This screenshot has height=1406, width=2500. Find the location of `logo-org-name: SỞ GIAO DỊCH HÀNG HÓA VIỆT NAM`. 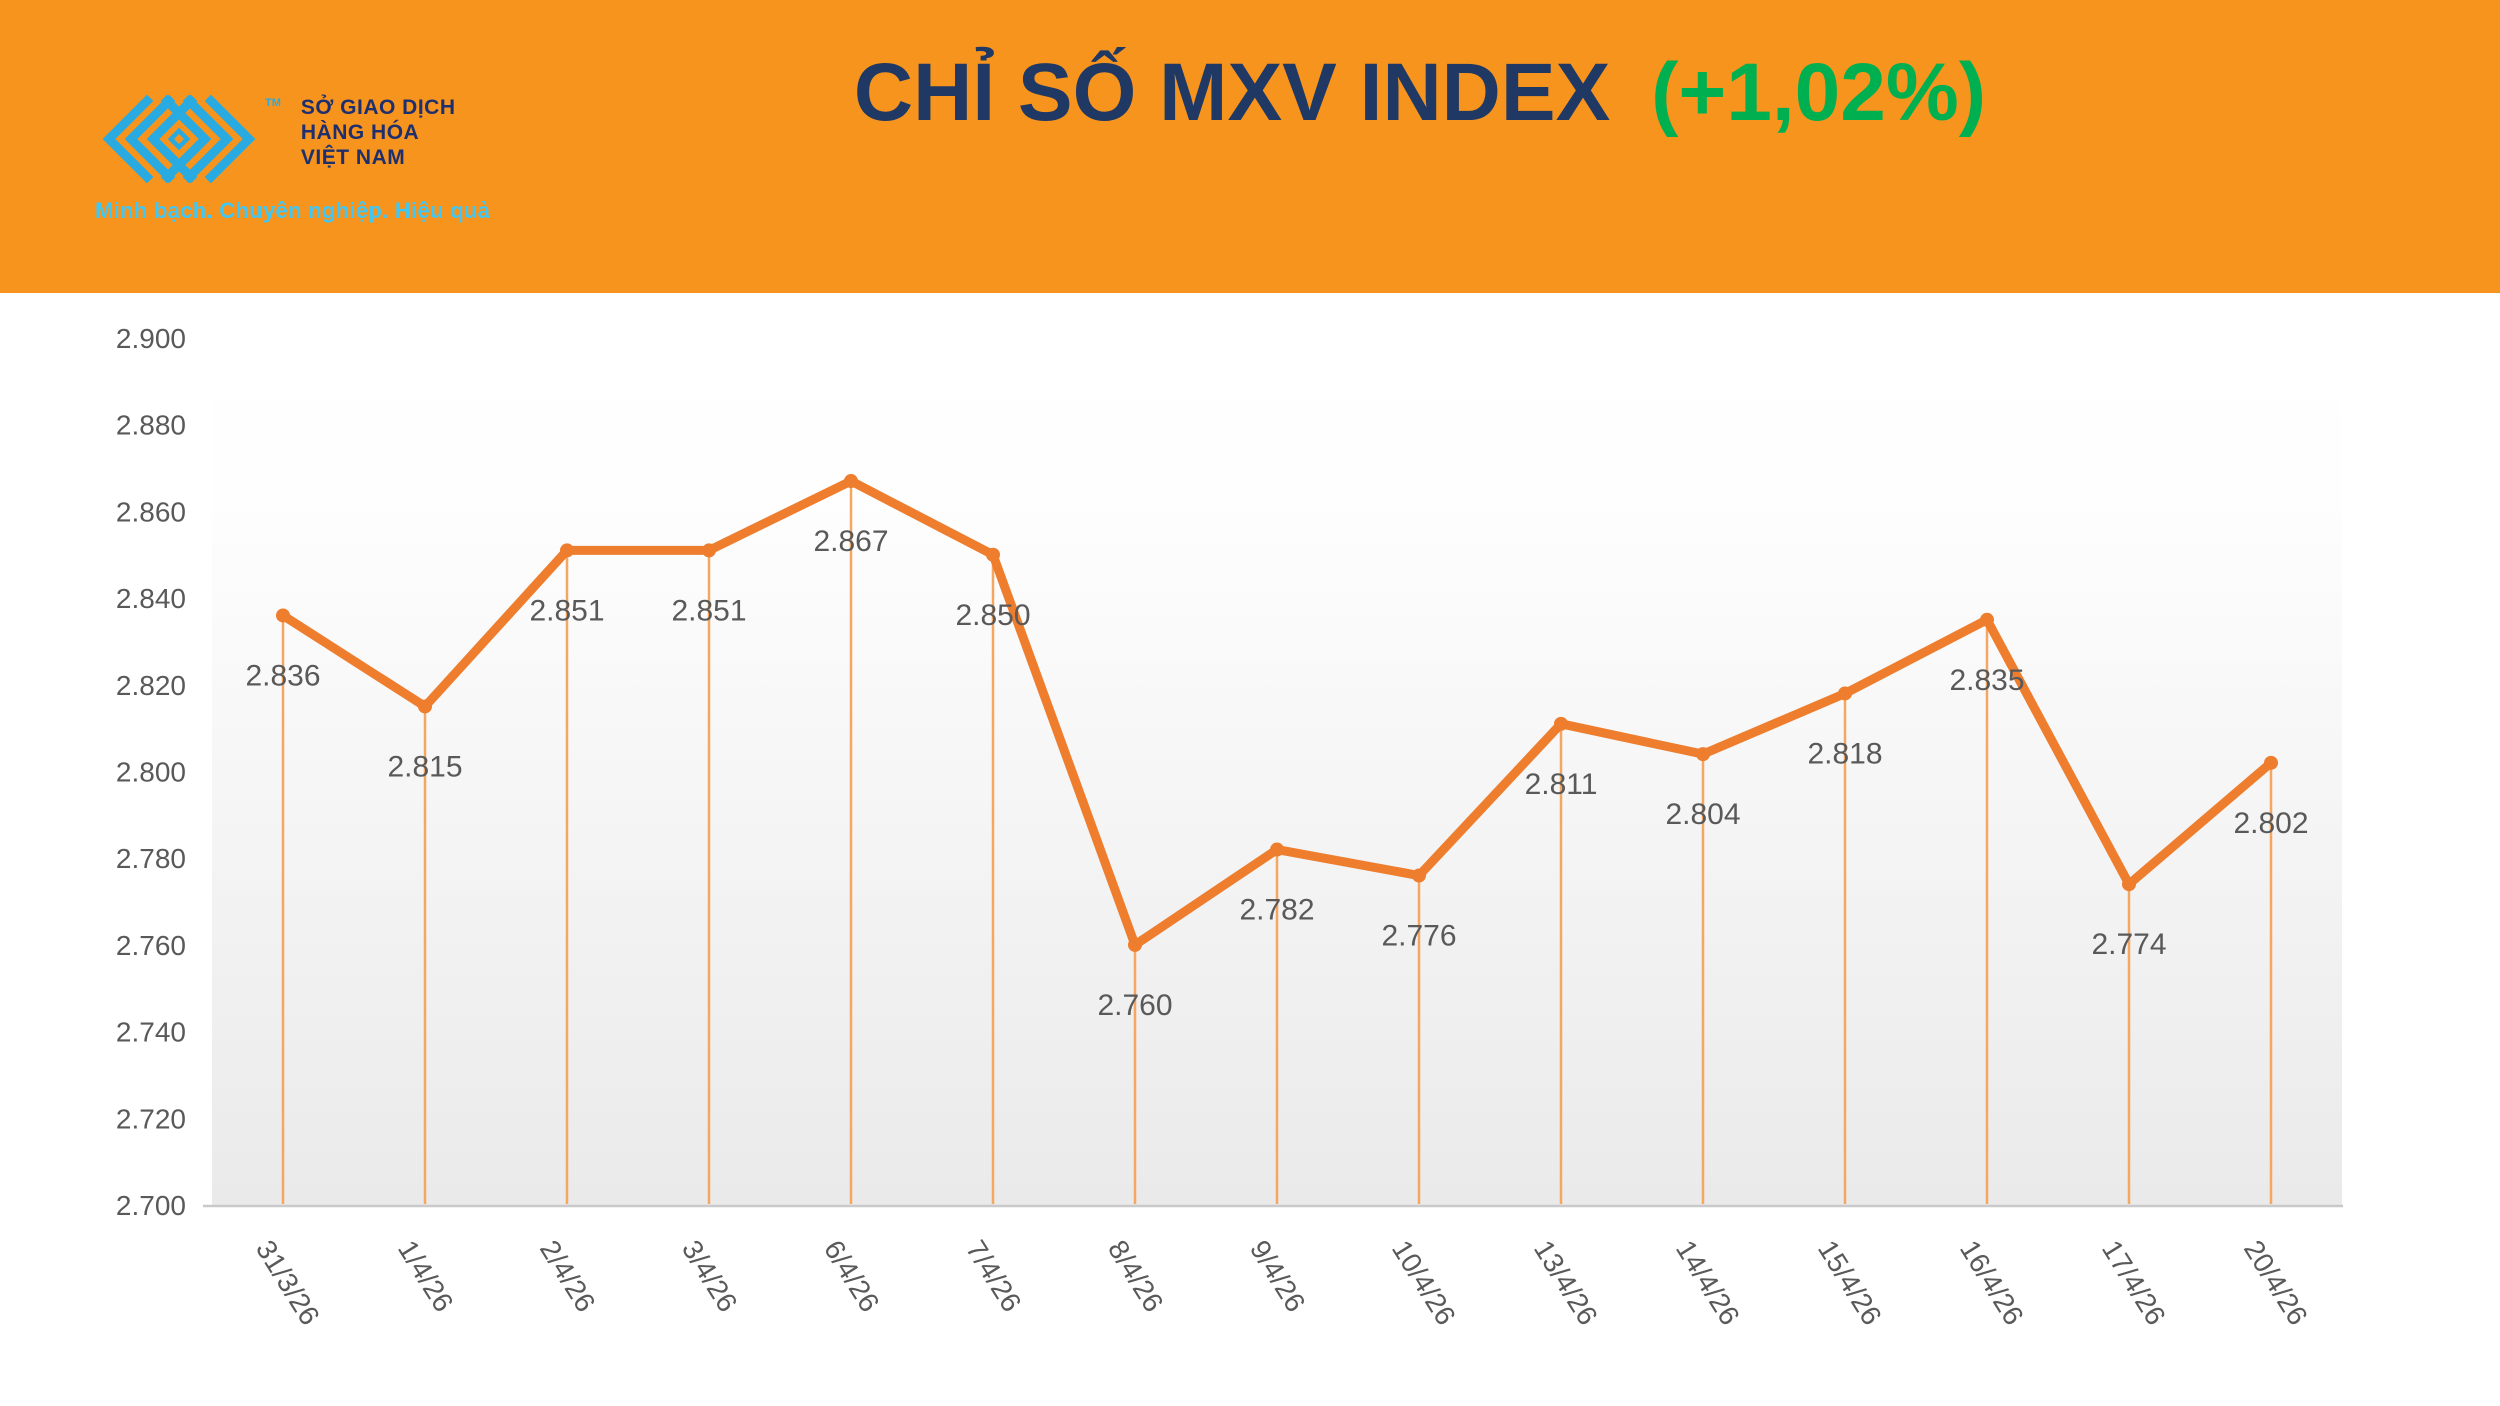

logo-org-name: SỞ GIAO DỊCH HÀNG HÓA VIỆT NAM is located at coordinates (378, 132).